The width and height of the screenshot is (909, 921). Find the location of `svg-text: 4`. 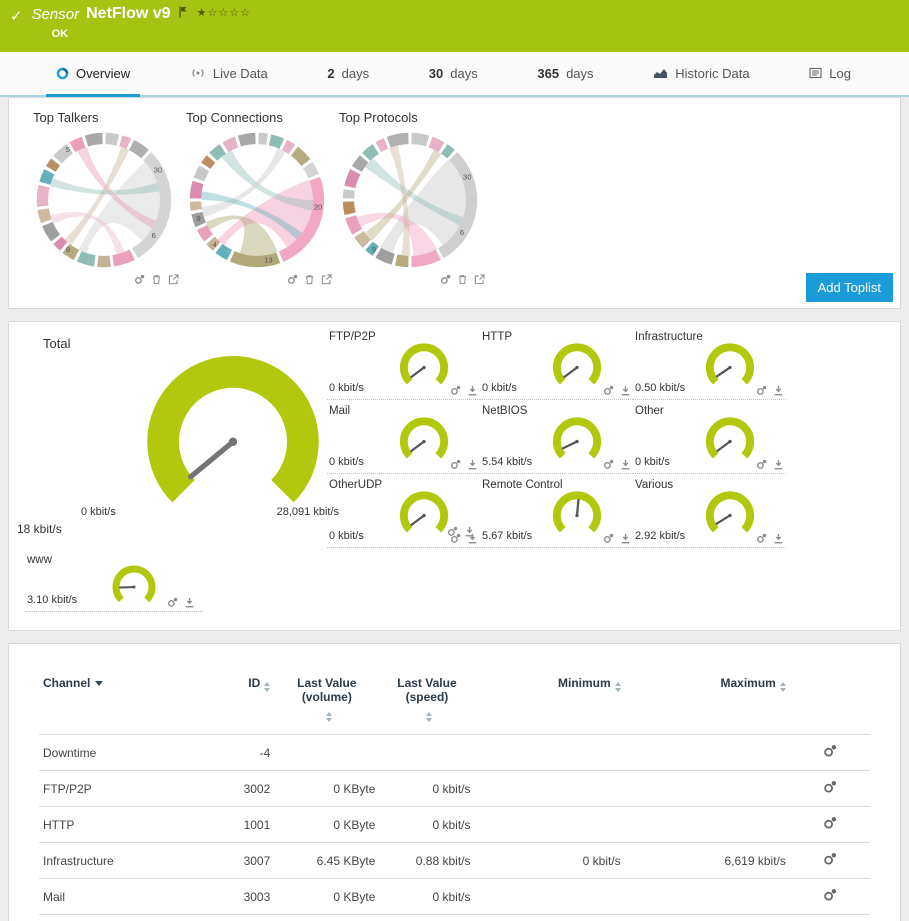

svg-text: 4 is located at coordinates (215, 244).